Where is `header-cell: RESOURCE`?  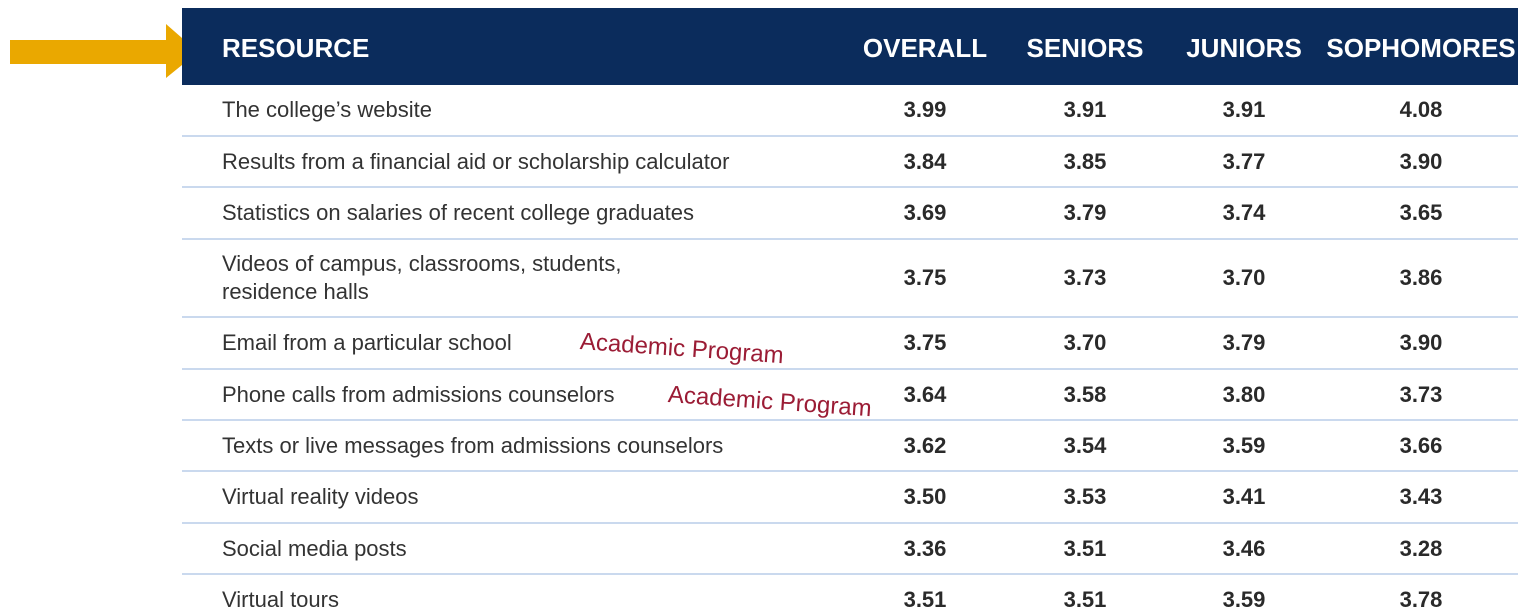 header-cell: RESOURCE is located at coordinates (296, 48).